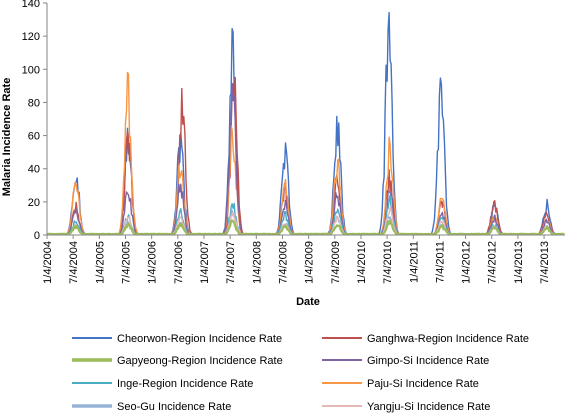  Describe the element at coordinates (48, 262) in the screenshot. I see `x-tick-label: 1/4/2004` at that location.